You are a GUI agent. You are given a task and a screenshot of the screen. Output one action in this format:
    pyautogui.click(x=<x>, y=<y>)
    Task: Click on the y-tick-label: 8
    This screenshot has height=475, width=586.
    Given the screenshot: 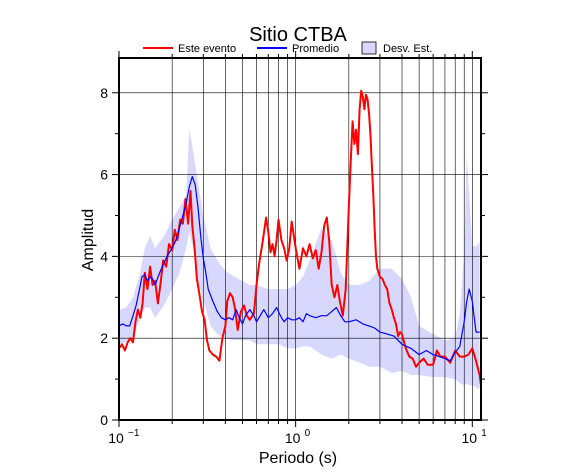 What is the action you would take?
    pyautogui.click(x=104, y=93)
    